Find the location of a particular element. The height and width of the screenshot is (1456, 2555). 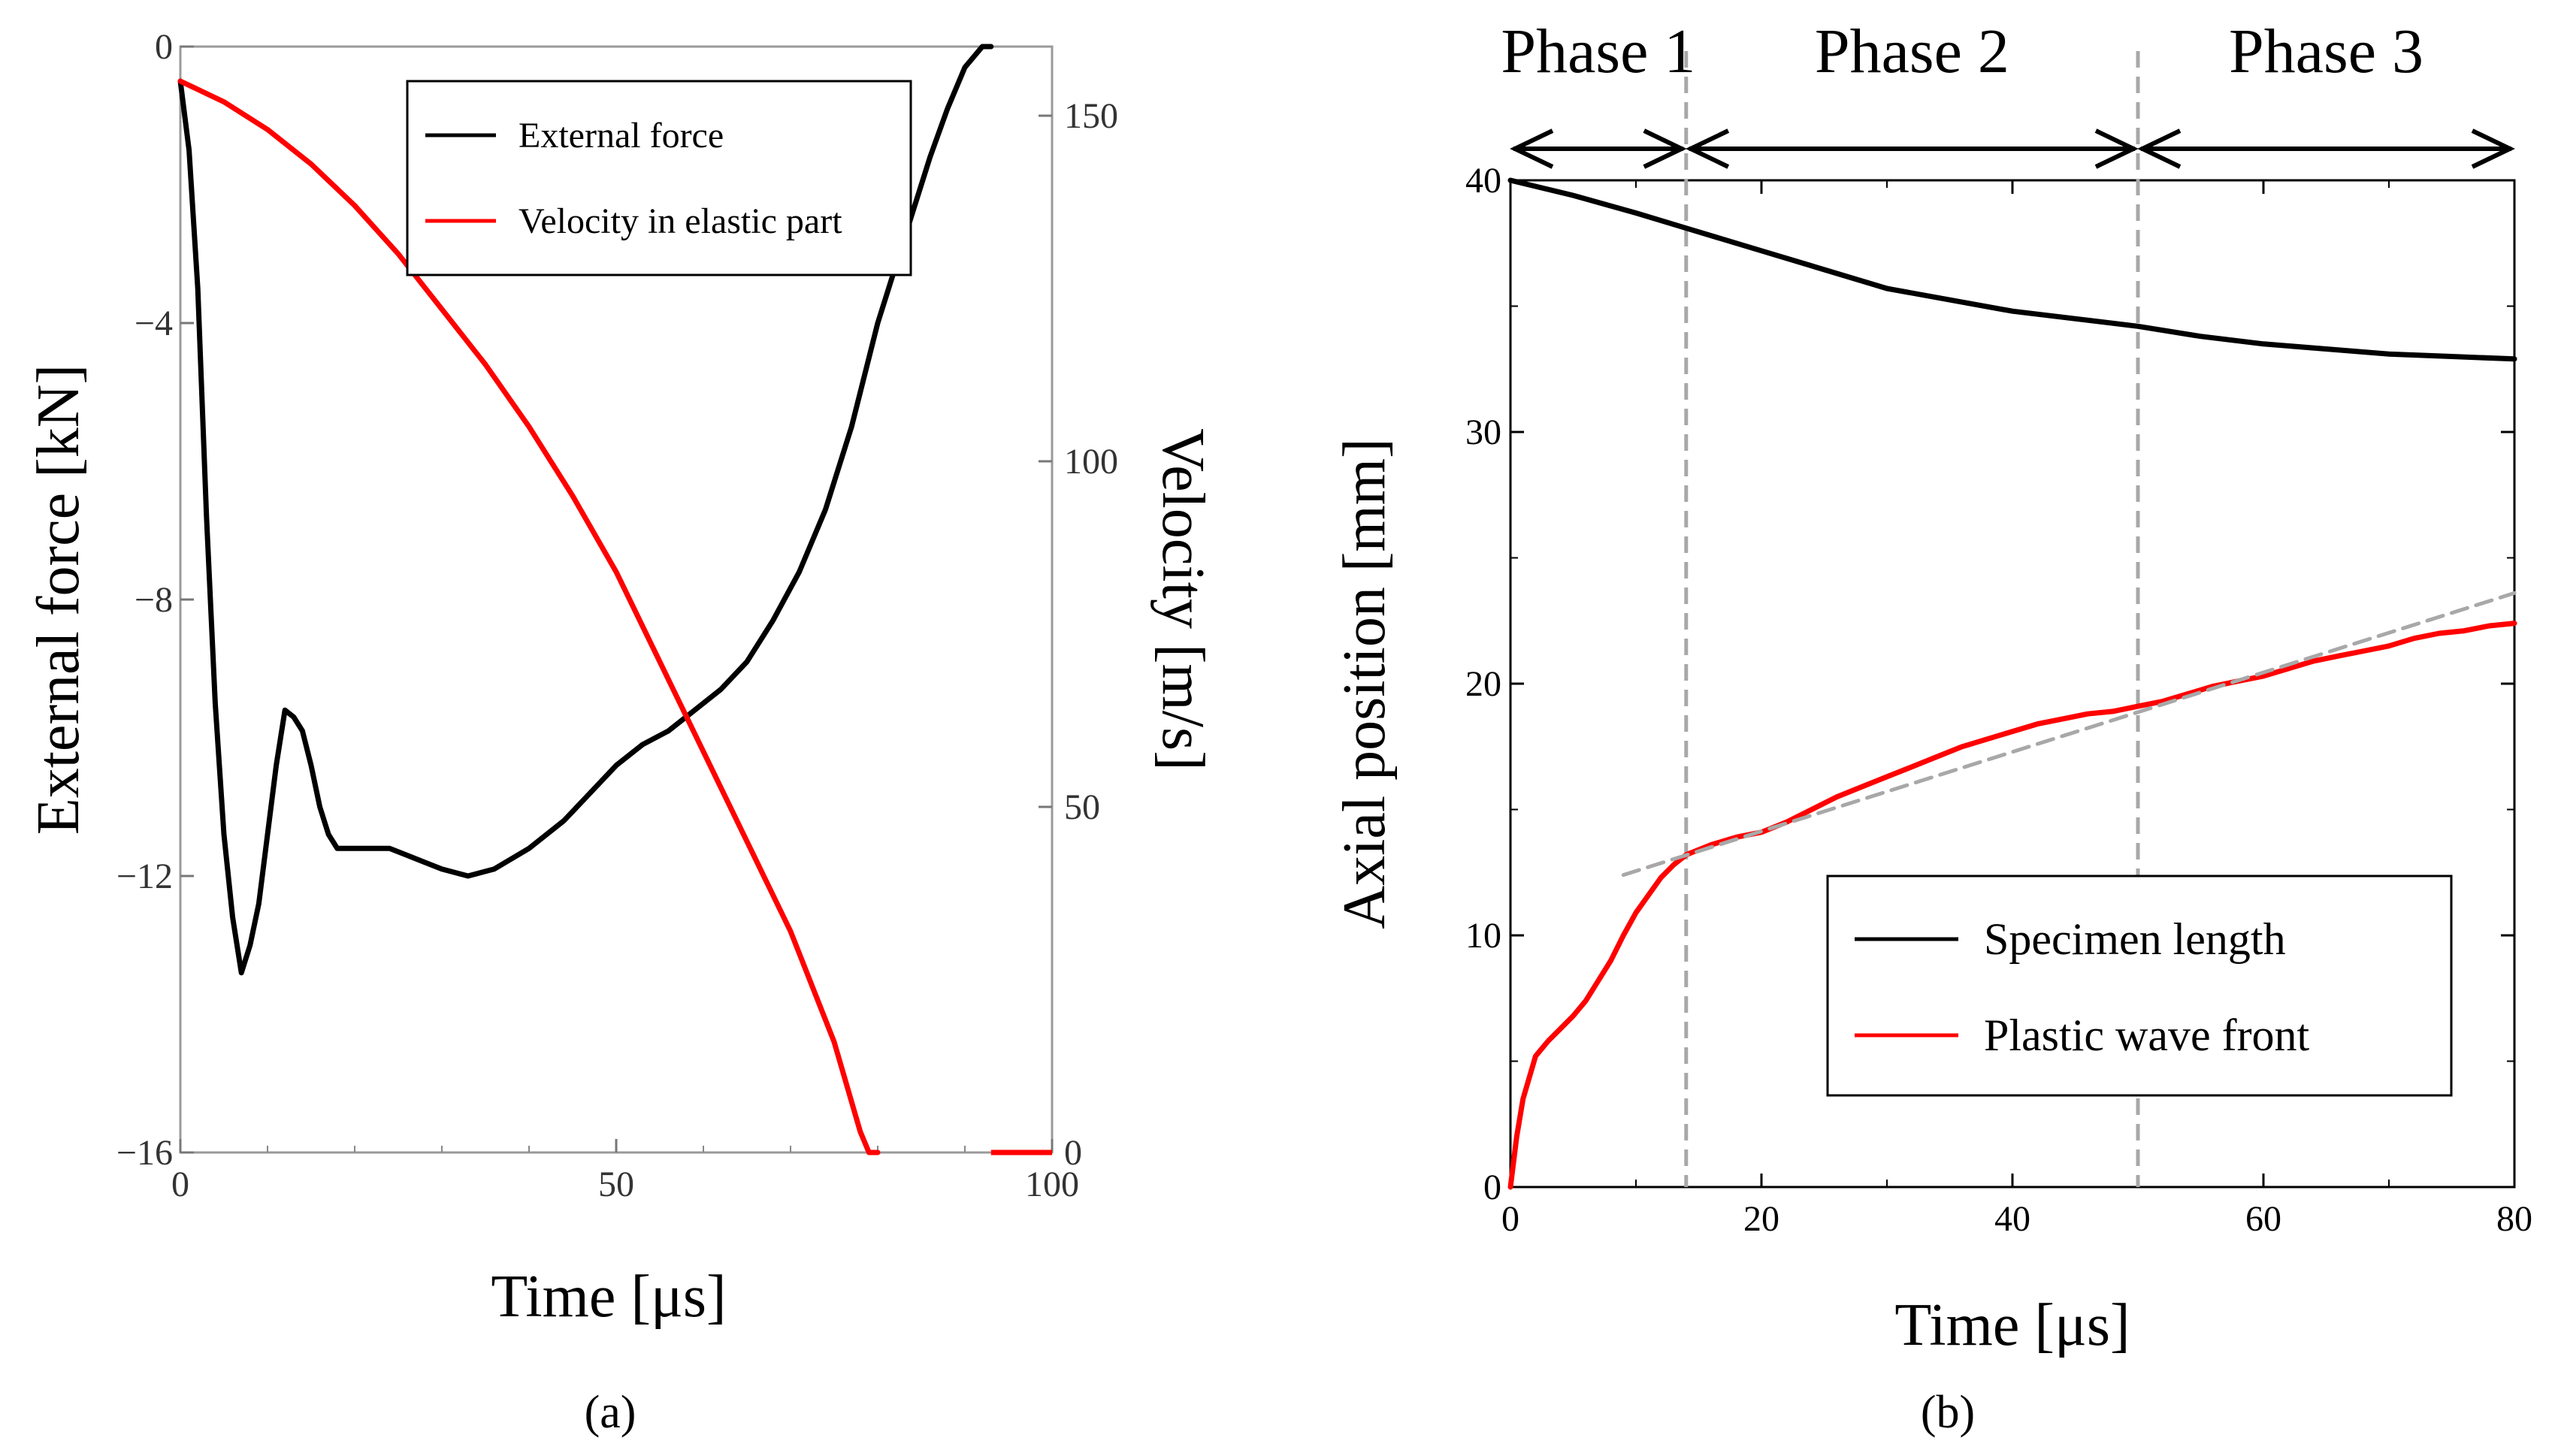

panel-b-x-tick-label-20: 20 is located at coordinates (1761, 1219).